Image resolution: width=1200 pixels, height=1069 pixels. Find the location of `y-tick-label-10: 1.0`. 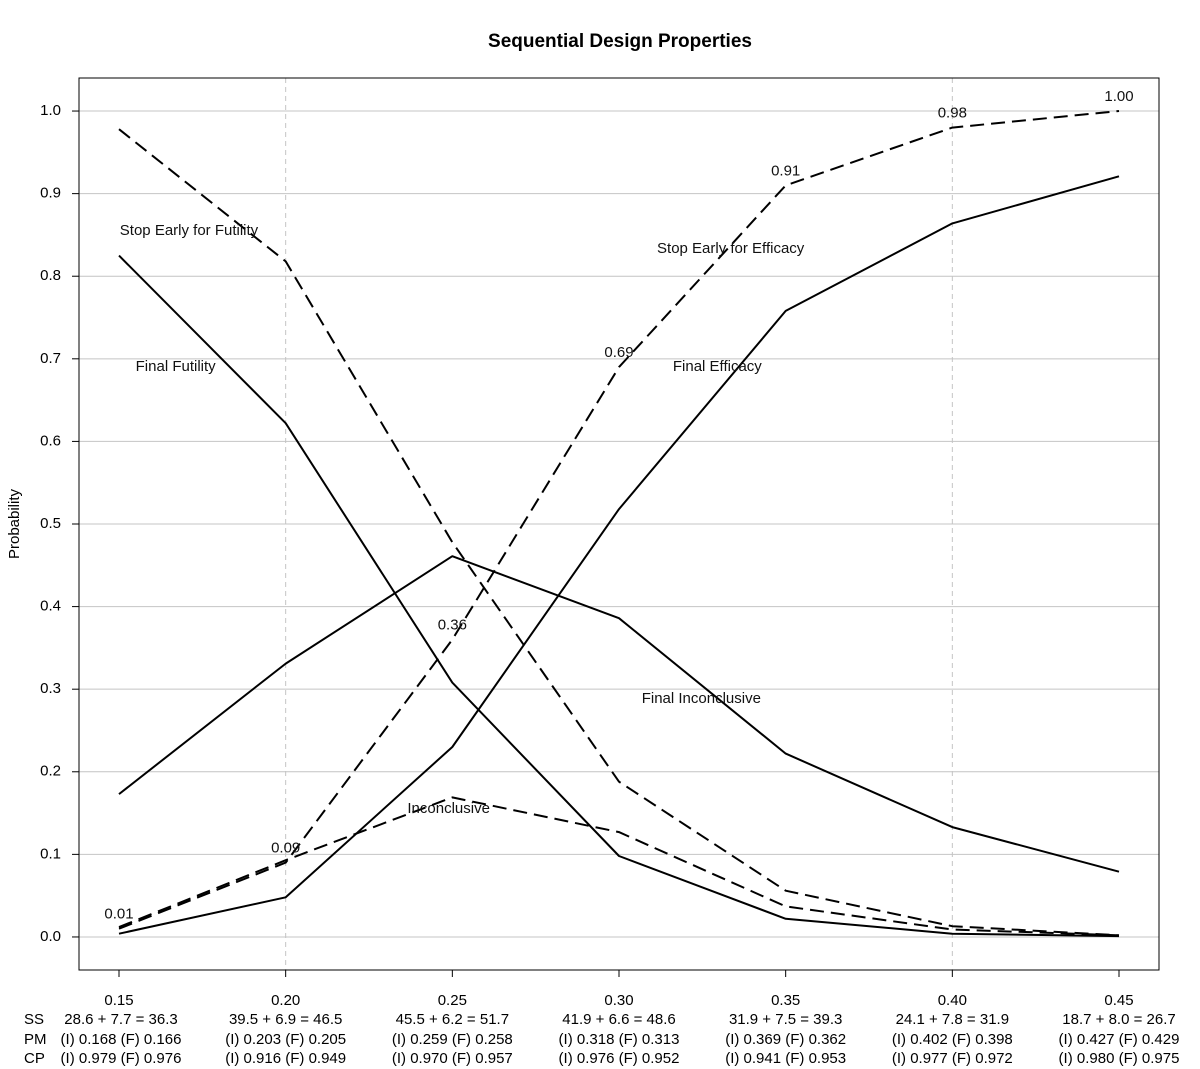

y-tick-label-10: 1.0 is located at coordinates (50, 110).